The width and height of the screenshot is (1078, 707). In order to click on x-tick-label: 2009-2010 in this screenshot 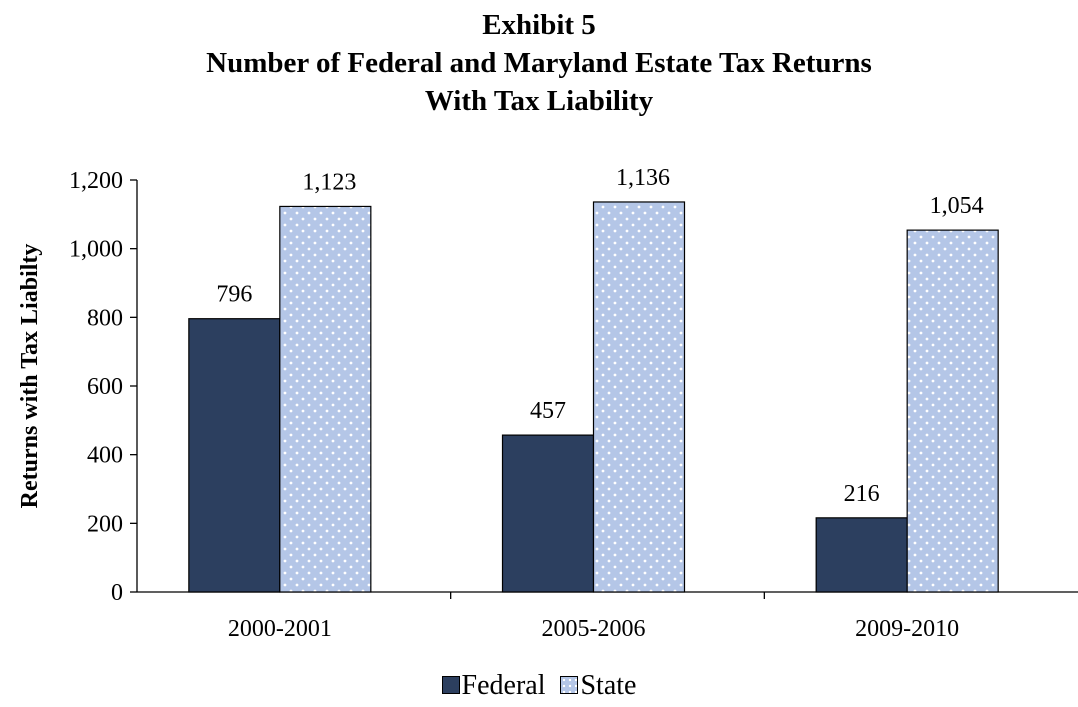, I will do `click(907, 629)`.